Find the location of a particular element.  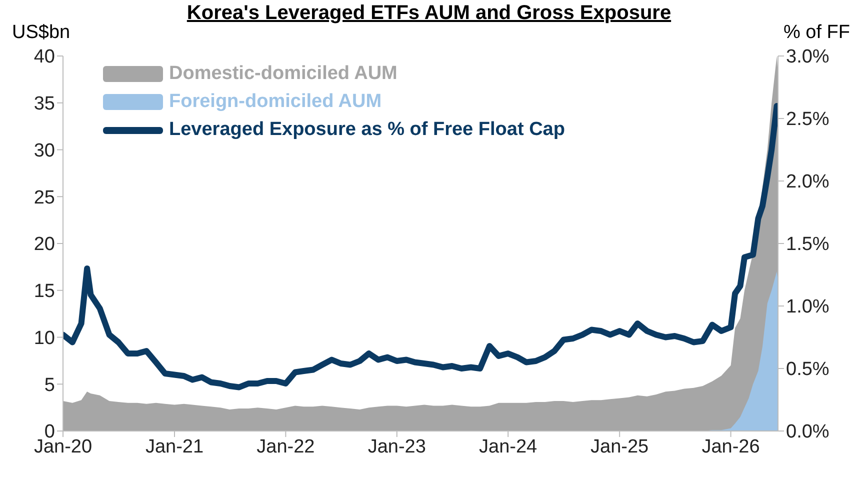

y-tick-label: 10 is located at coordinates (44, 338).